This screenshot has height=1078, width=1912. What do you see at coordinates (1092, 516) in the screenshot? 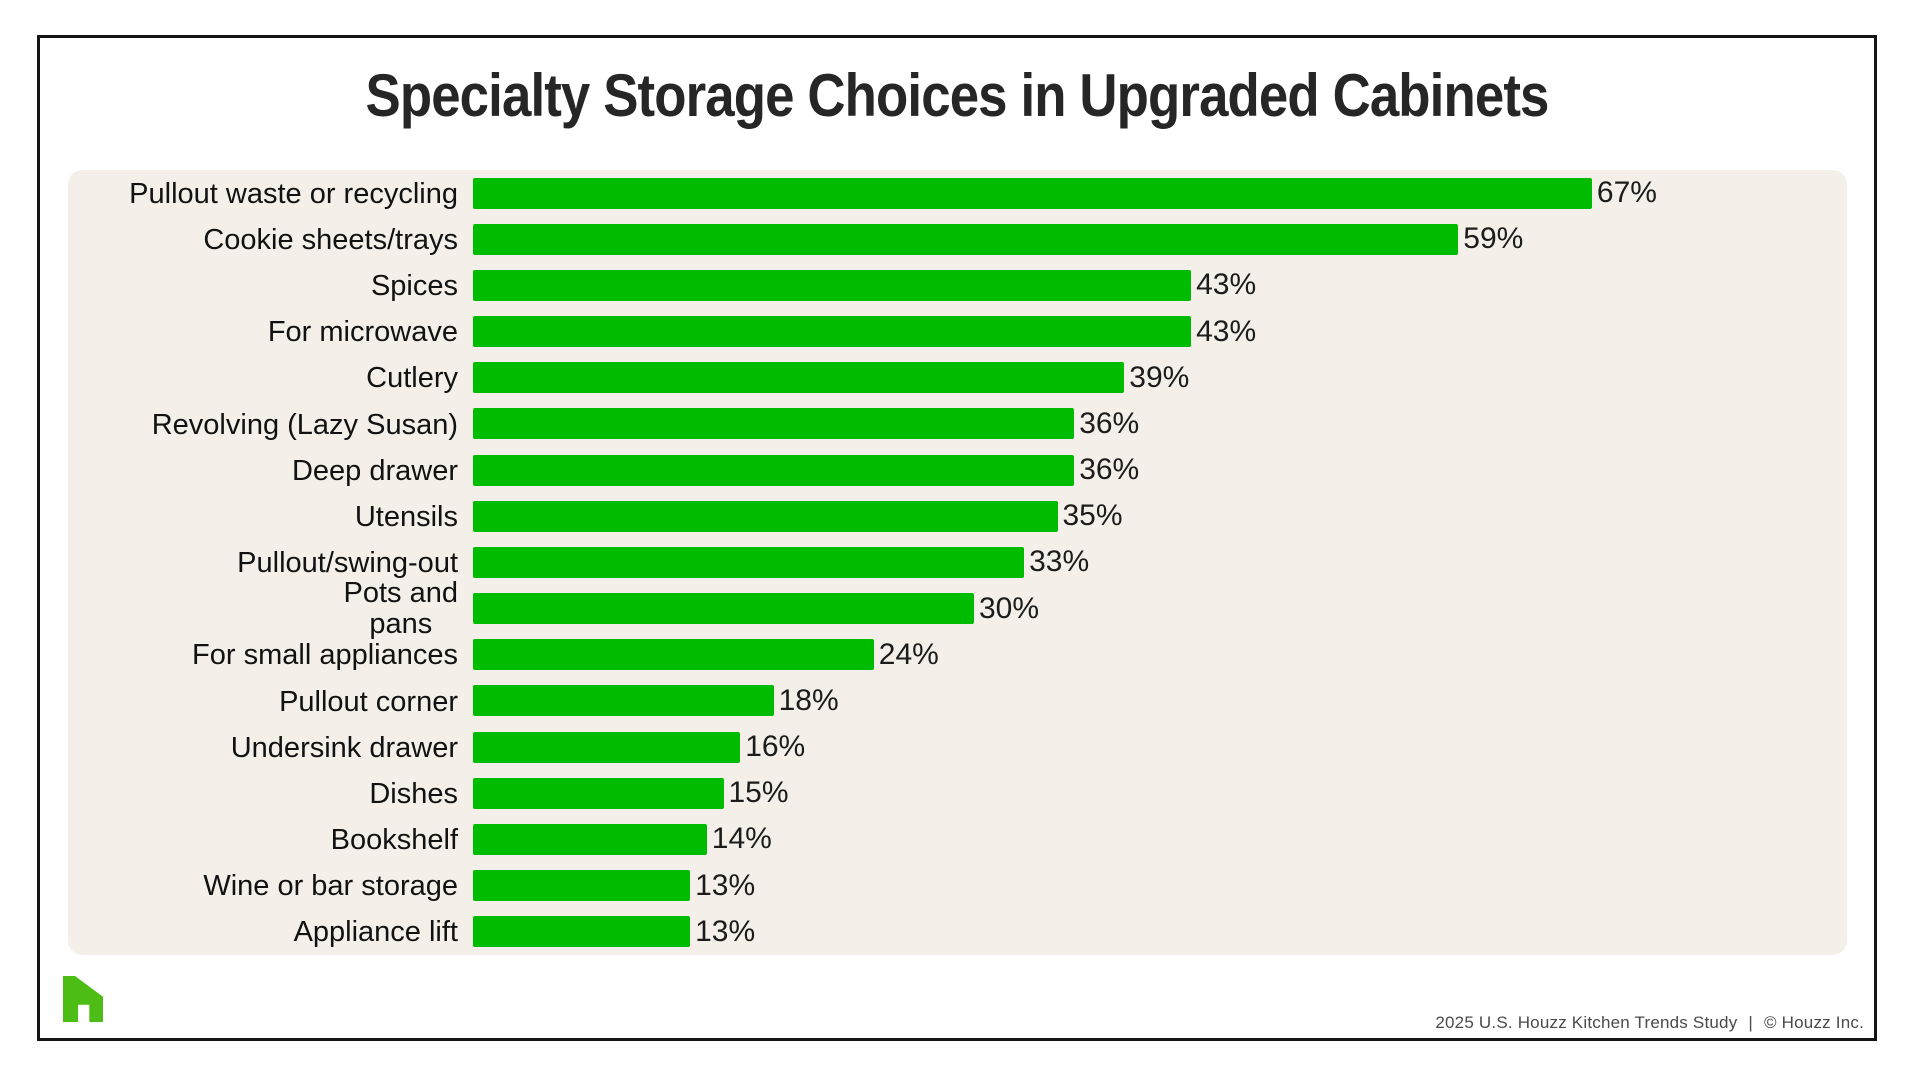
I see `bar-value-label: 35%` at bounding box center [1092, 516].